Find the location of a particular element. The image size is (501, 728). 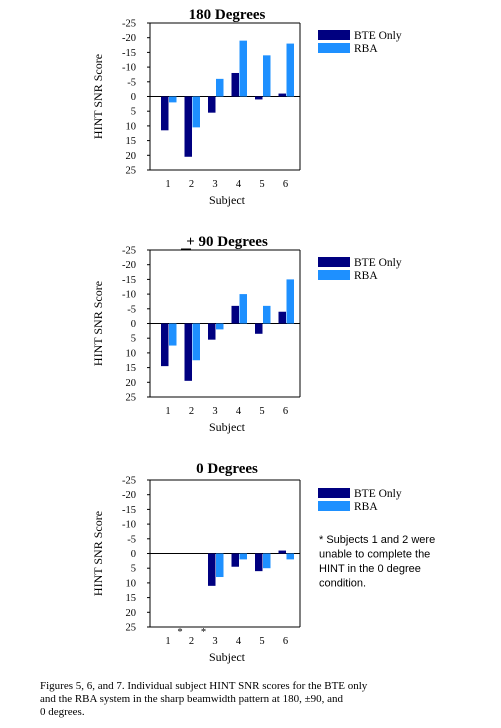

chart-title: 180 Degrees is located at coordinates (227, 15).